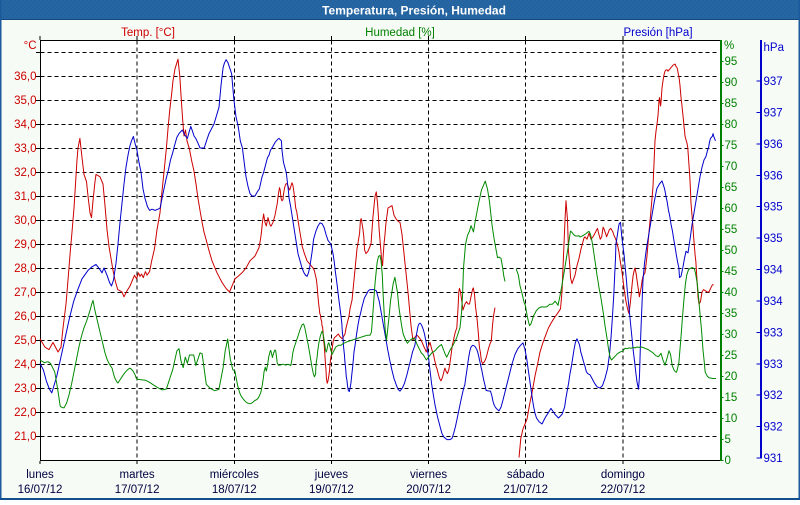 This screenshot has width=800, height=505. I want to click on svg-text: 80, so click(731, 125).